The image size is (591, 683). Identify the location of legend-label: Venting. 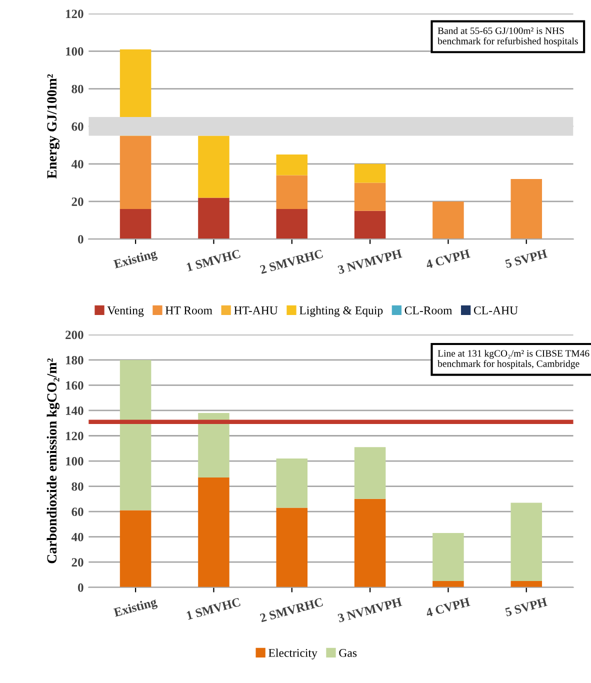
(125, 311).